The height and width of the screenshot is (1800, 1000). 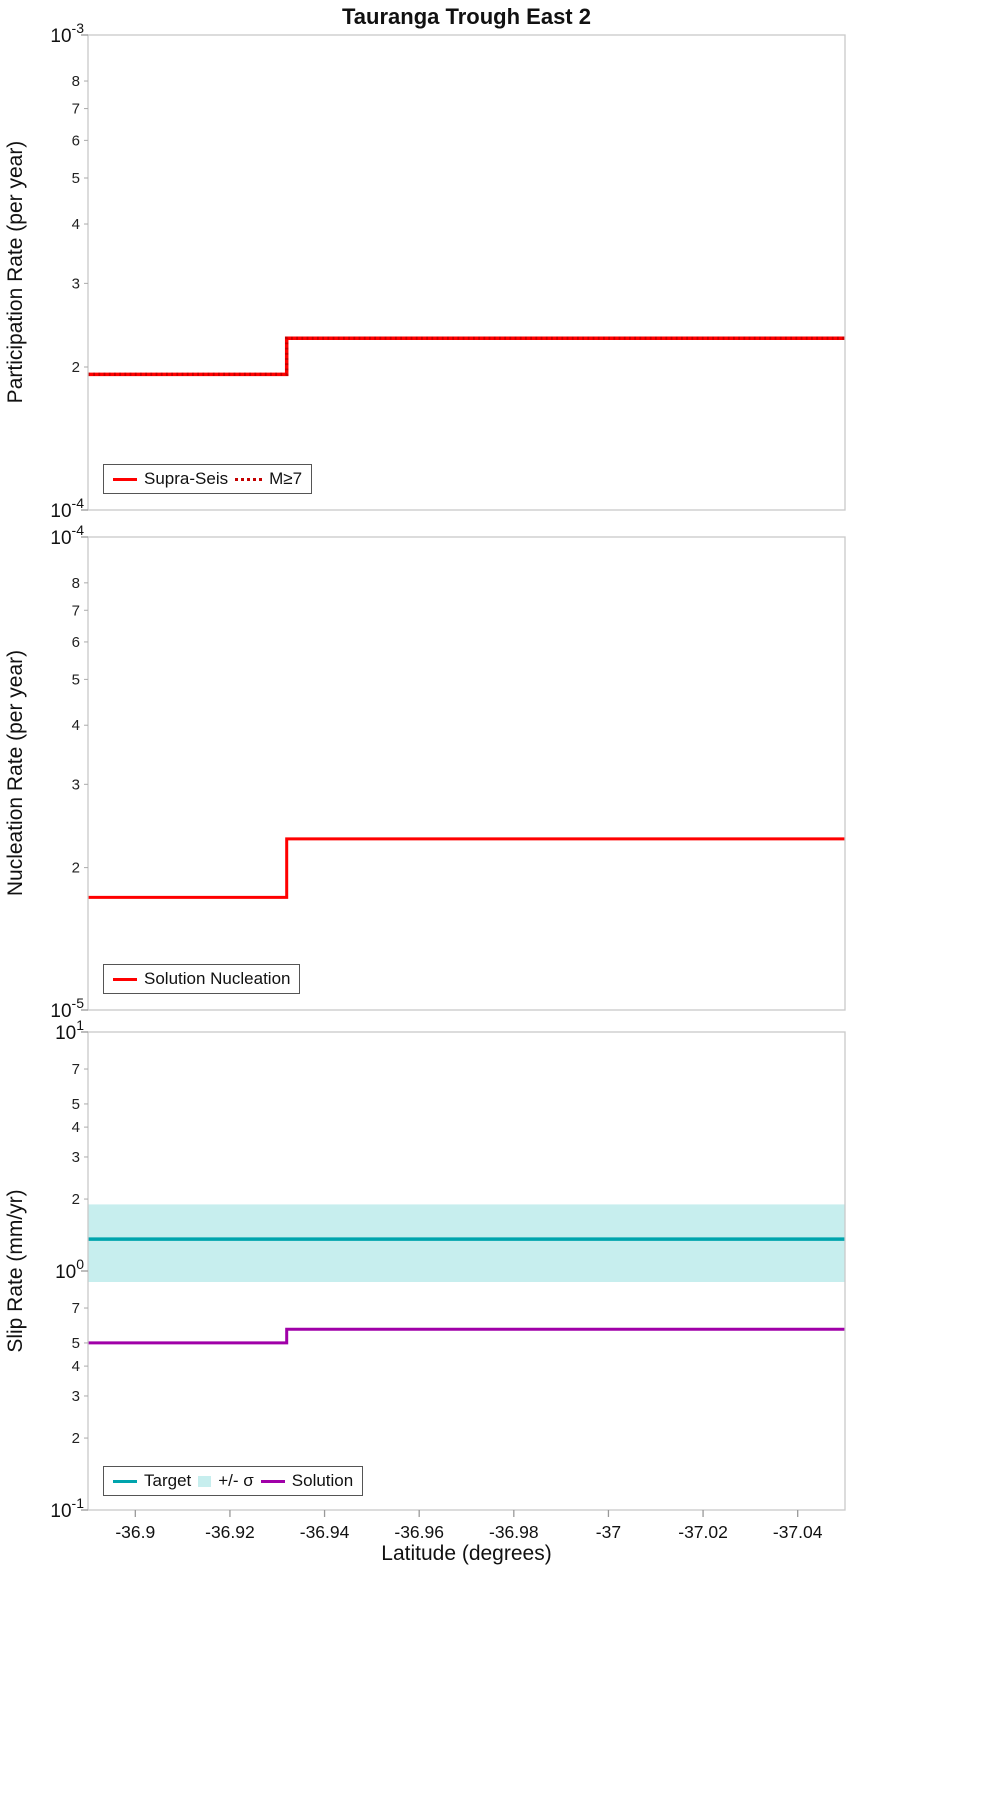 I want to click on y-axis-label-participation: Participation Rate (per year), so click(x=15, y=272).